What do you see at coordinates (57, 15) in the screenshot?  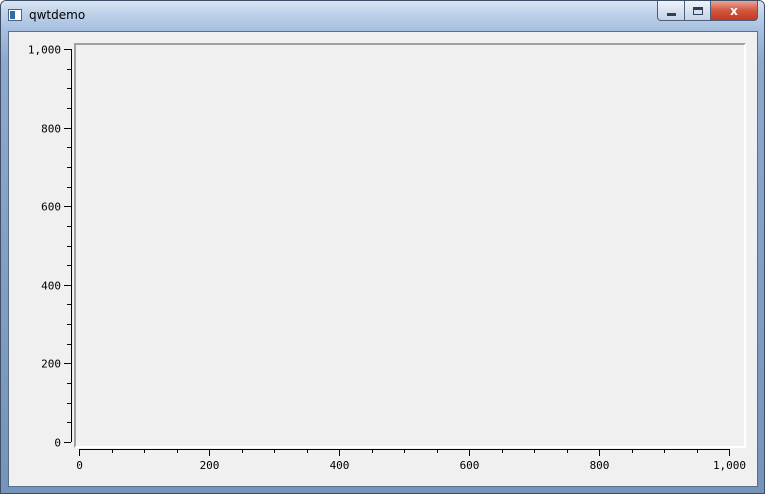 I see `window-title: qwtdemo` at bounding box center [57, 15].